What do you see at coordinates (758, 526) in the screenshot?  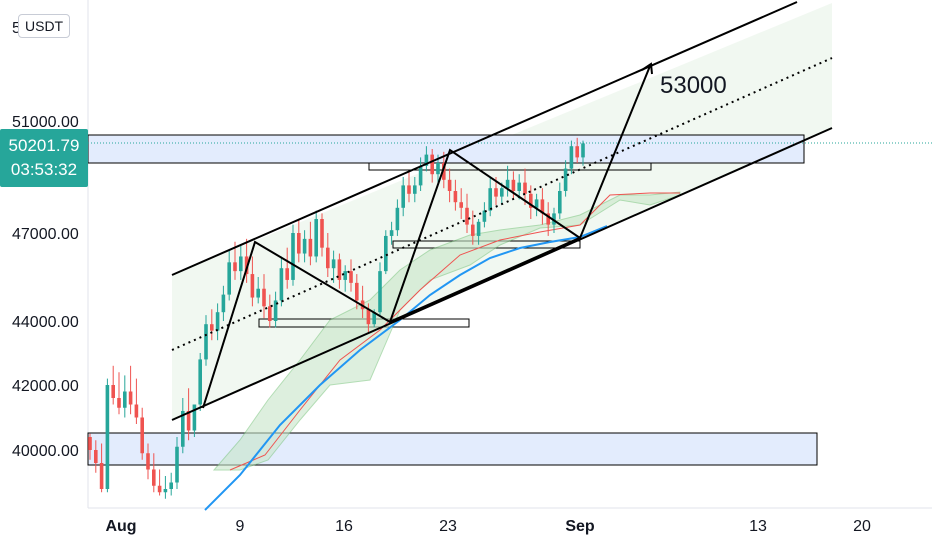 I see `x-tick-label: 13` at bounding box center [758, 526].